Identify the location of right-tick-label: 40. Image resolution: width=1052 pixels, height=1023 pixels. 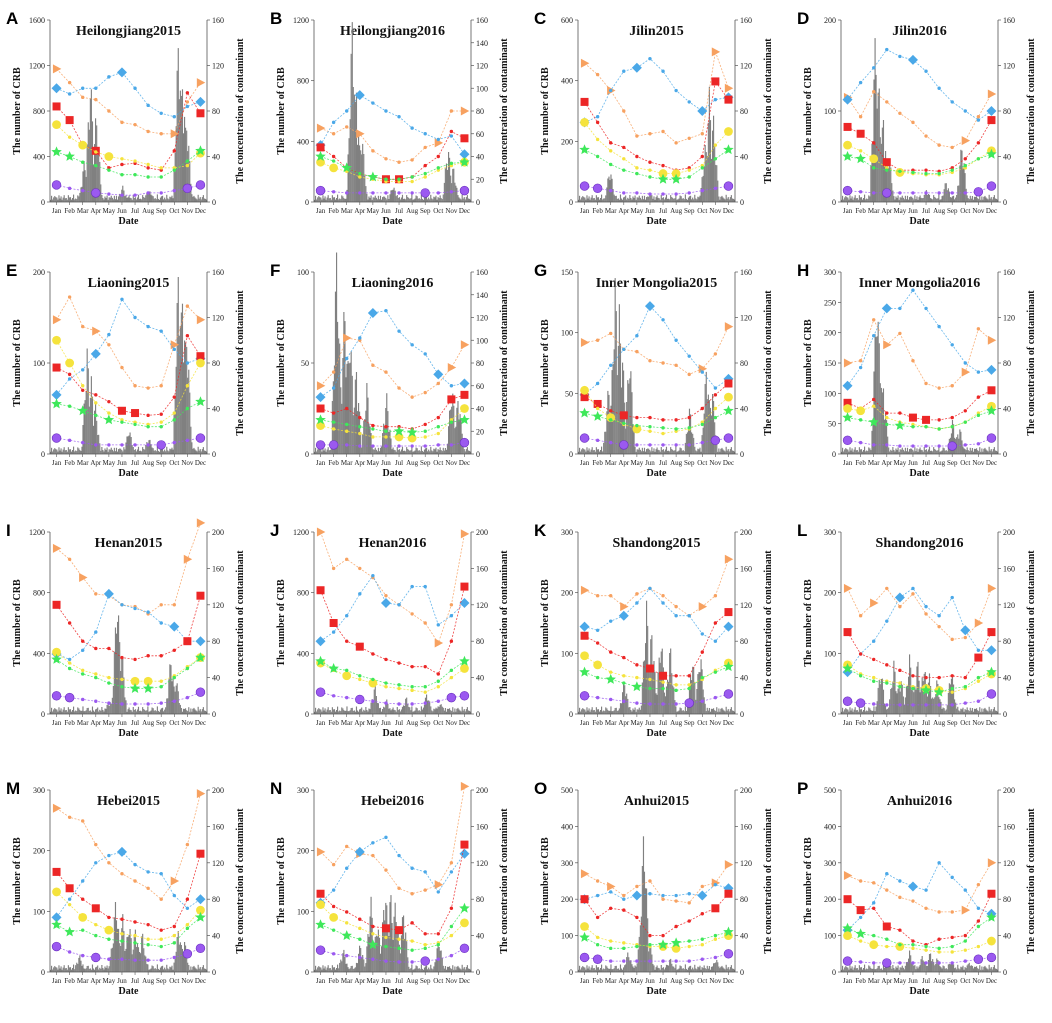
(1007, 409).